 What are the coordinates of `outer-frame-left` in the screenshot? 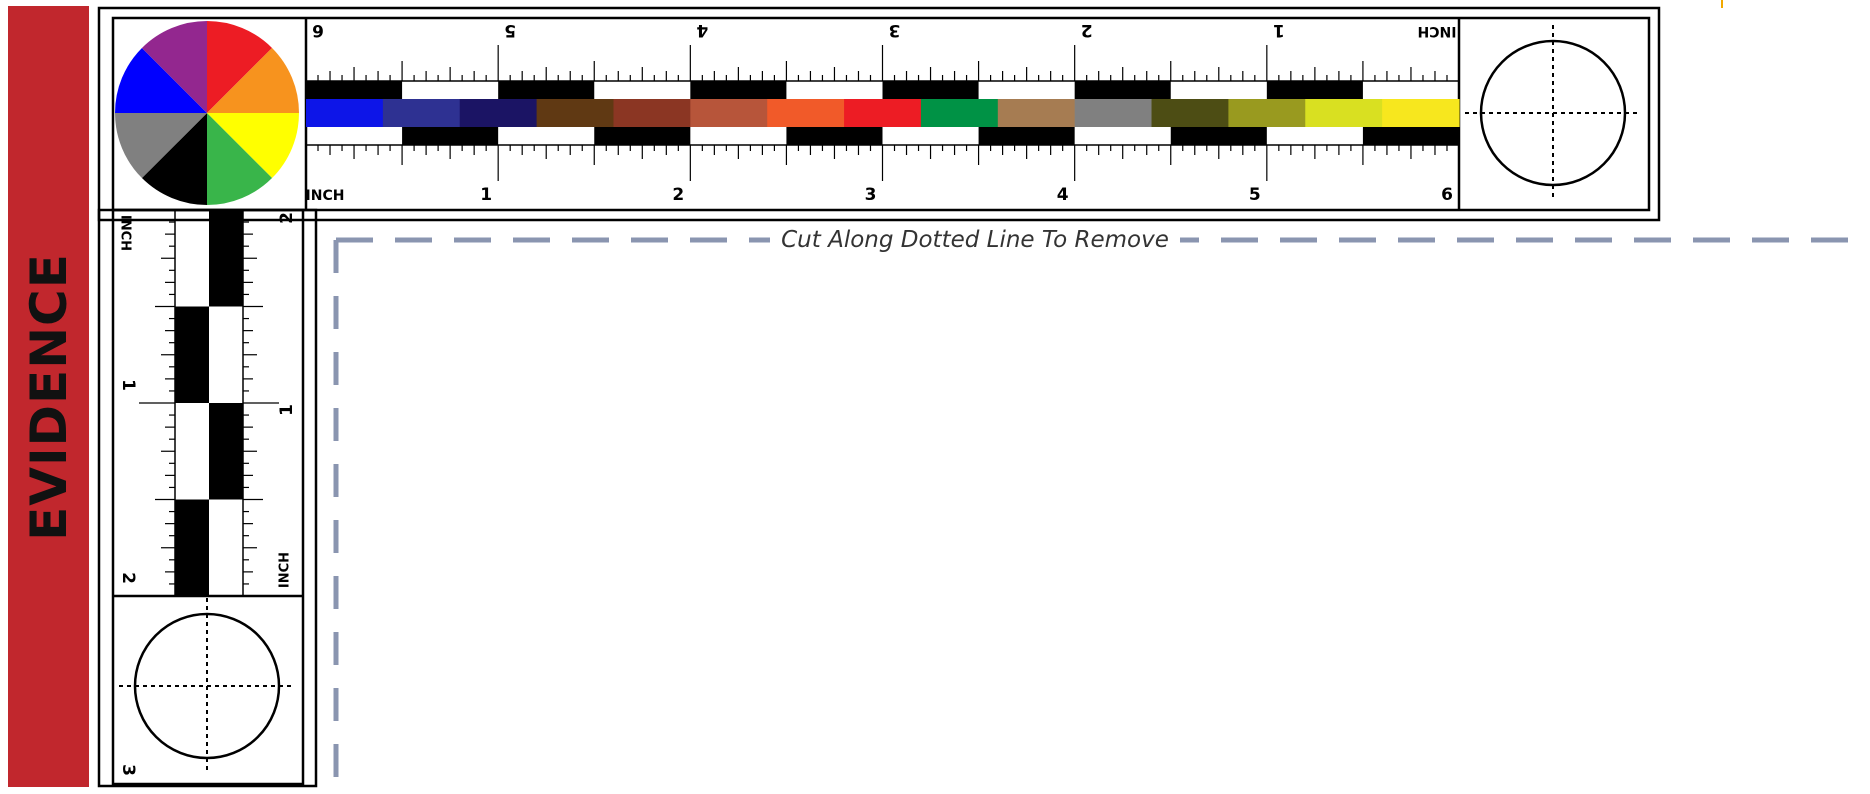 It's located at (207, 498).